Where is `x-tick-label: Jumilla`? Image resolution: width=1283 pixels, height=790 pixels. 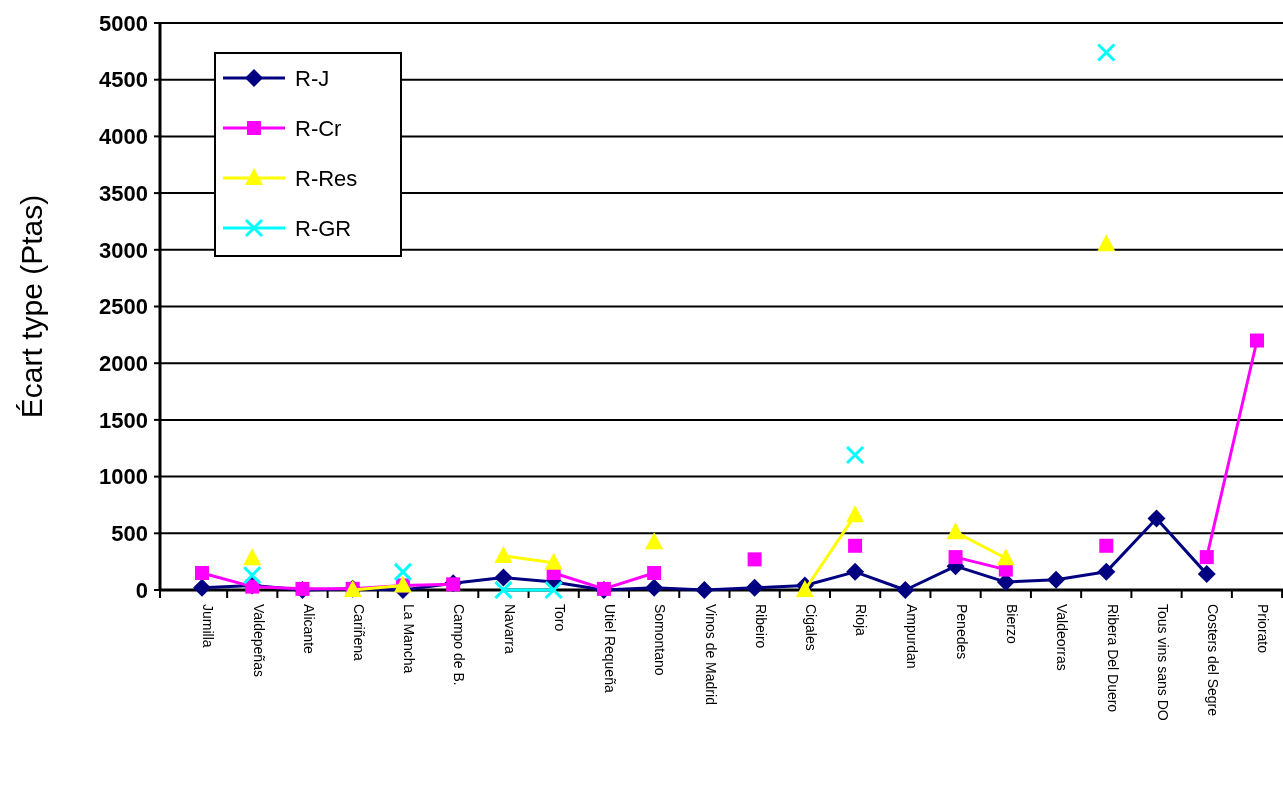 x-tick-label: Jumilla is located at coordinates (208, 626).